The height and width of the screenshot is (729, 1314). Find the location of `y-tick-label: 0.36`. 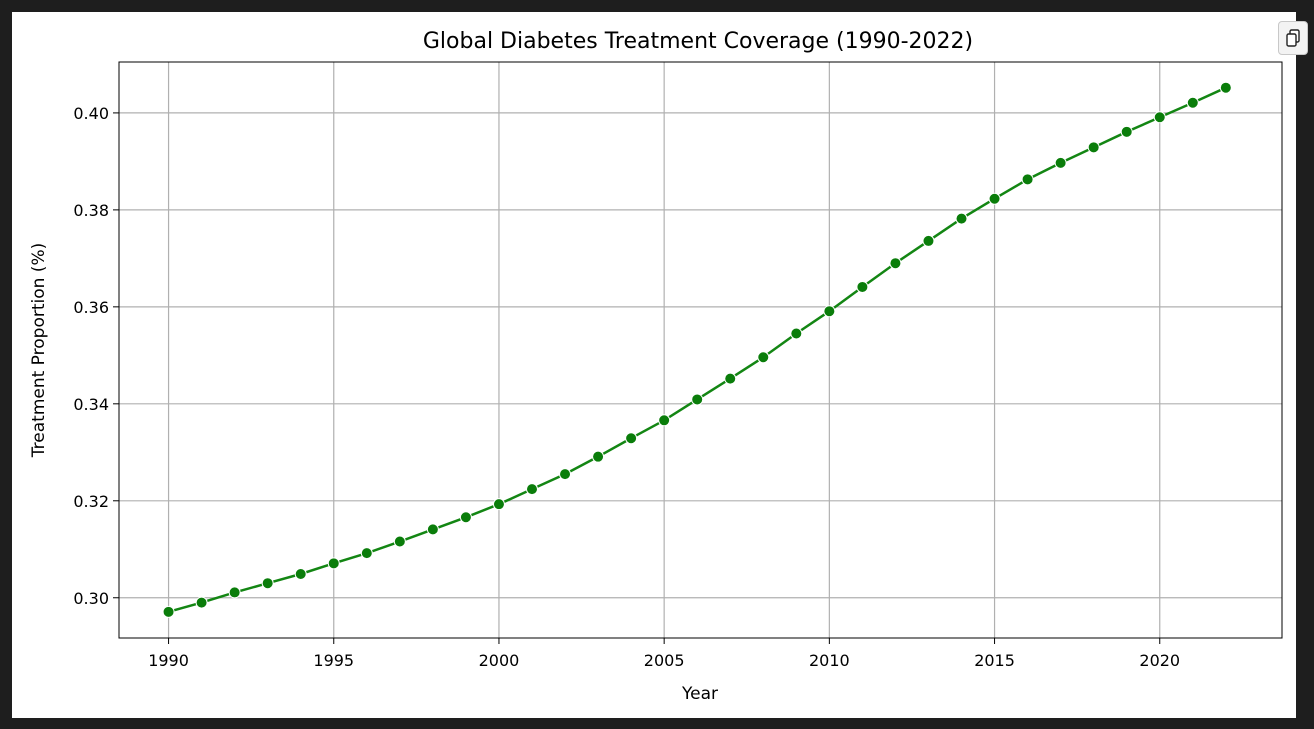

y-tick-label: 0.36 is located at coordinates (91, 307).